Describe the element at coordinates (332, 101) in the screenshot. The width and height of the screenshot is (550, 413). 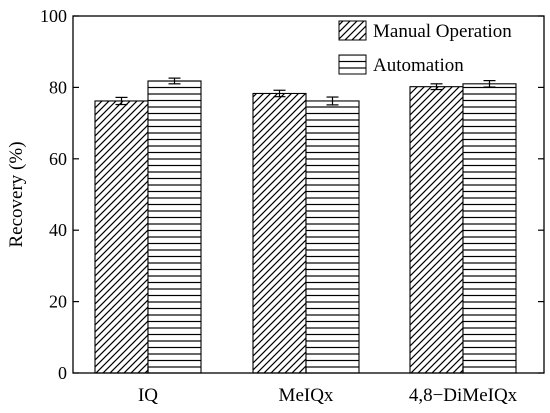
I see `error-bar-automation-meiqx` at that location.